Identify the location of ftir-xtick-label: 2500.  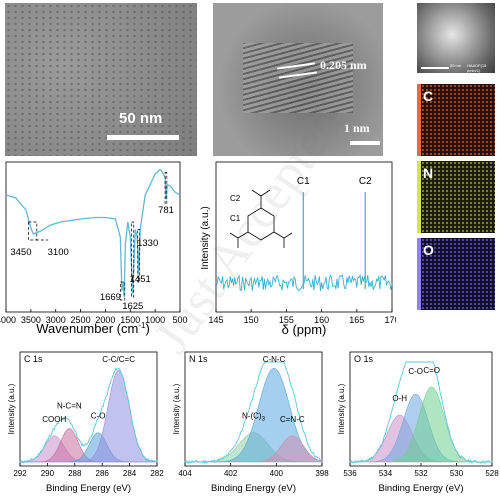
(81, 320).